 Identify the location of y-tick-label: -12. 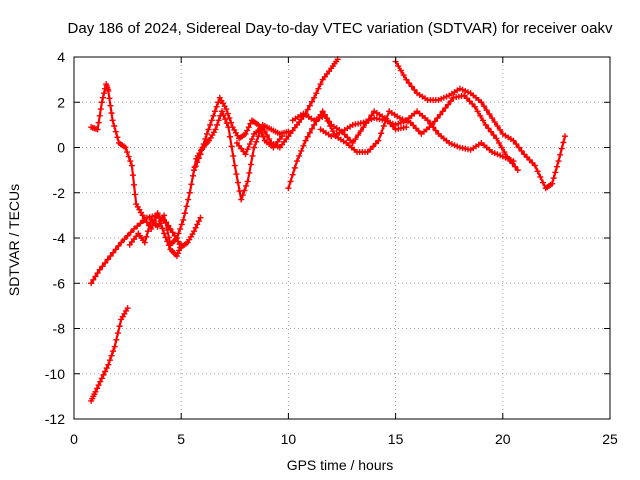
(55, 419).